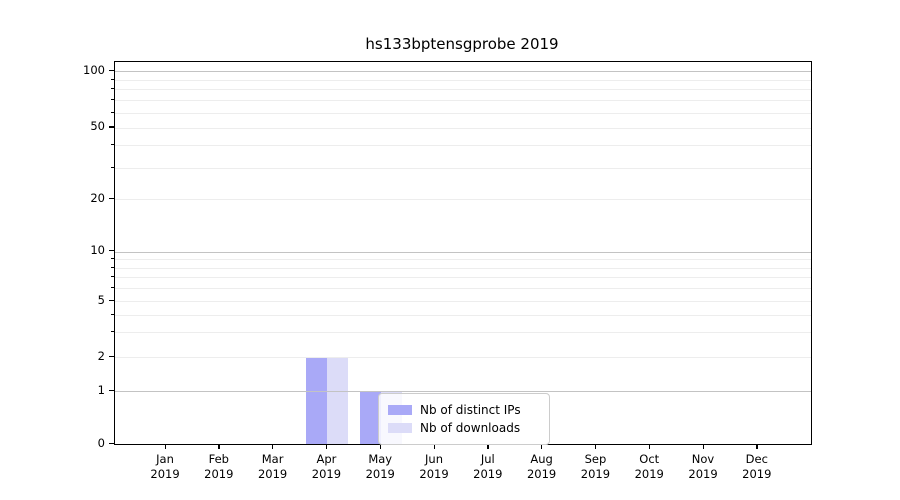 This screenshot has height=500, width=900. What do you see at coordinates (470, 428) in the screenshot?
I see `legend-label-downloads: Nb of downloads` at bounding box center [470, 428].